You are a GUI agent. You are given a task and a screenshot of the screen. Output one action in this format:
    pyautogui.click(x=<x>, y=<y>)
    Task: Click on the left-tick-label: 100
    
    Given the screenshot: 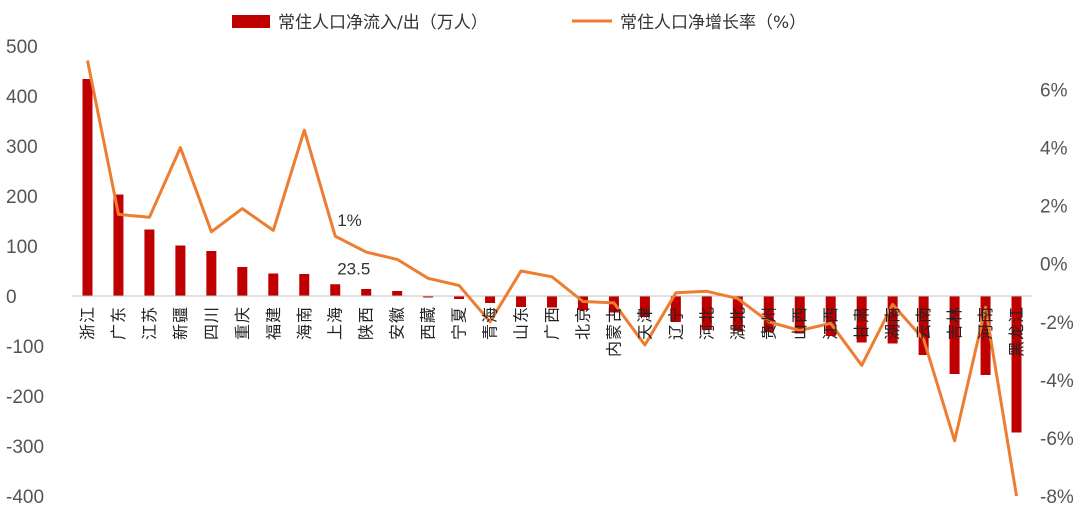 What is the action you would take?
    pyautogui.click(x=22, y=247)
    